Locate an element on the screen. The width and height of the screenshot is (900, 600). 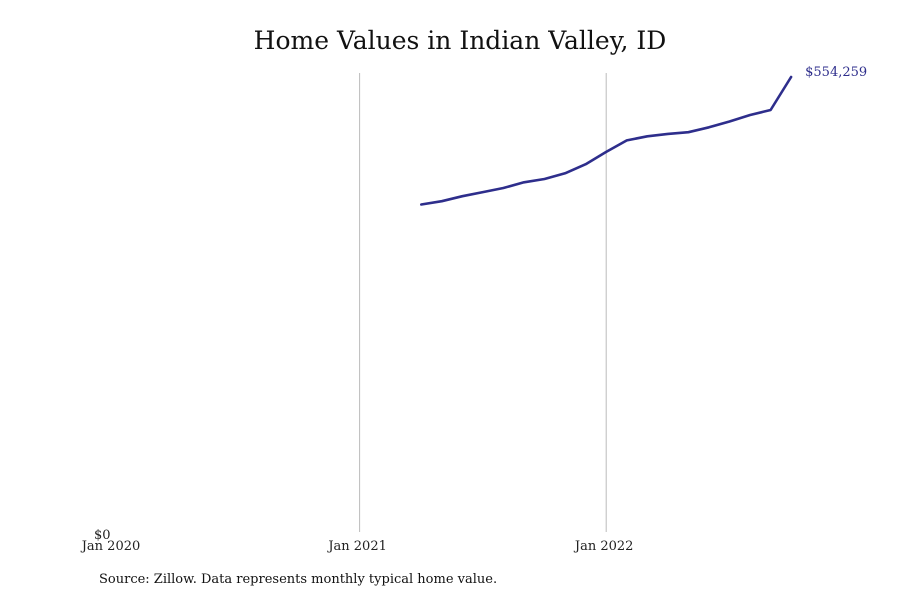
chart-title: Home Values in Indian Valley, ID is located at coordinates (460, 40).